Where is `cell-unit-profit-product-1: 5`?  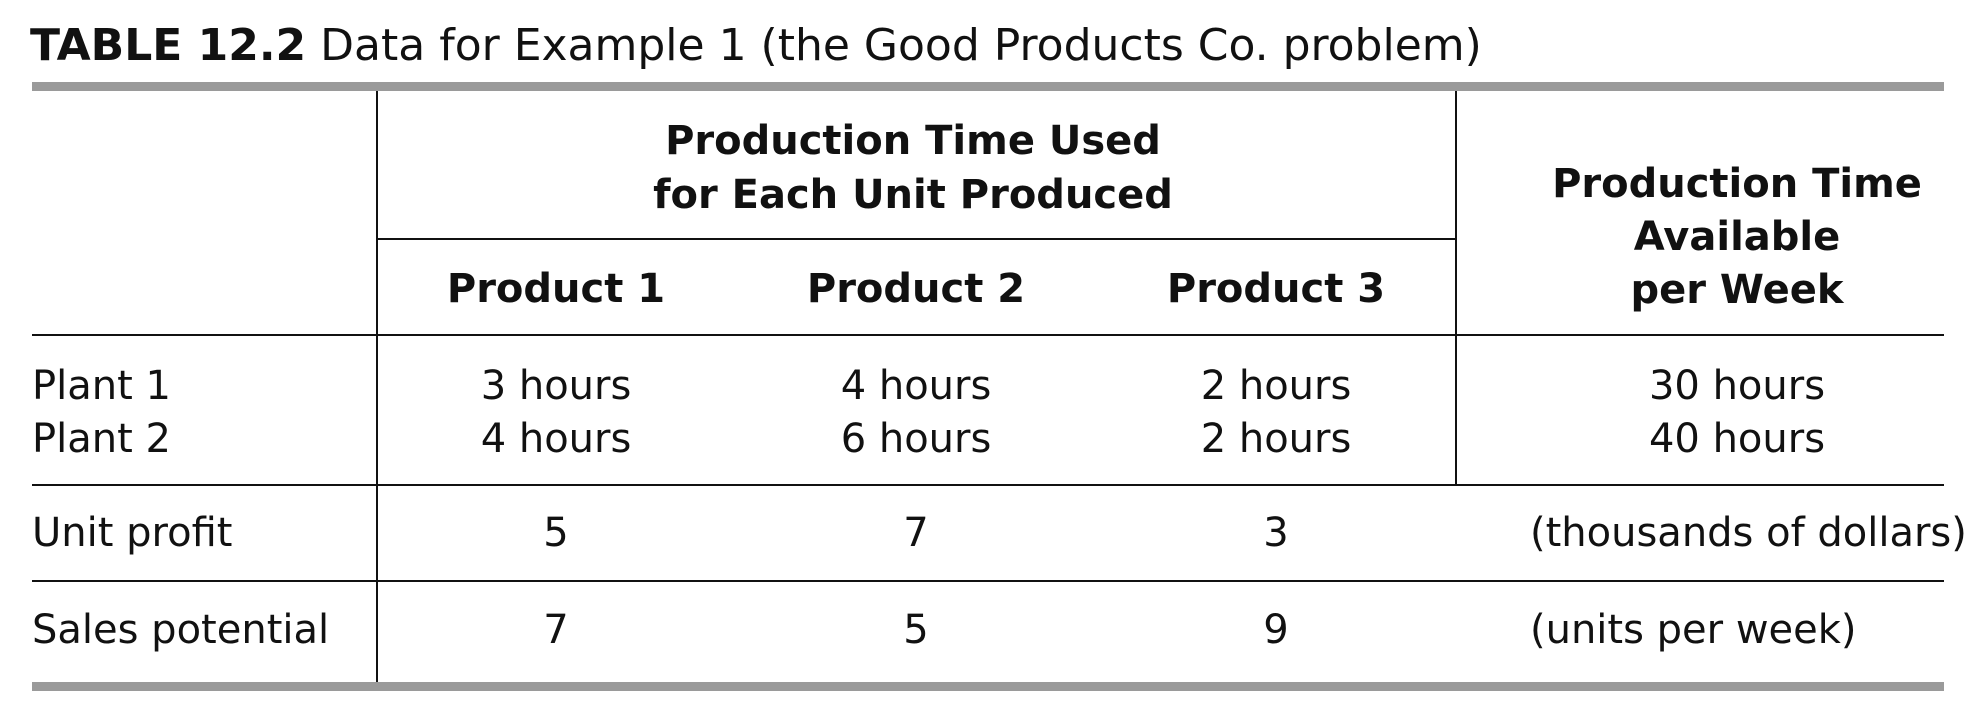
cell-unit-profit-product-1: 5 is located at coordinates (556, 533).